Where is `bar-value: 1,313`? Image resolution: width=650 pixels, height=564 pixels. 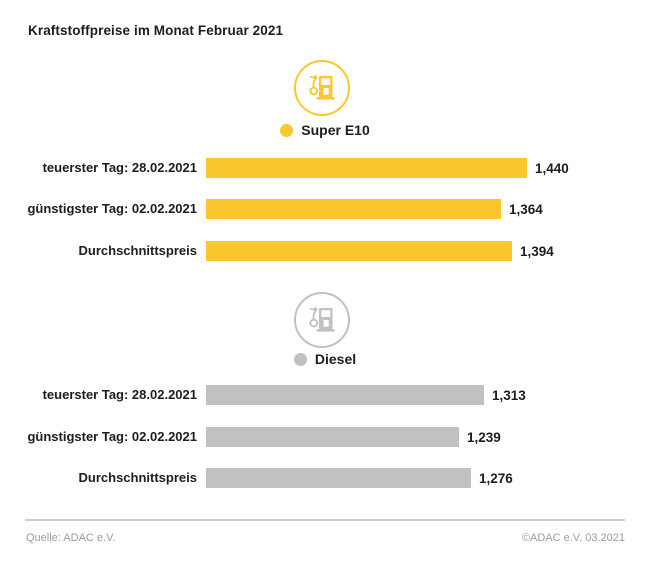
bar-value: 1,313 is located at coordinates (509, 395).